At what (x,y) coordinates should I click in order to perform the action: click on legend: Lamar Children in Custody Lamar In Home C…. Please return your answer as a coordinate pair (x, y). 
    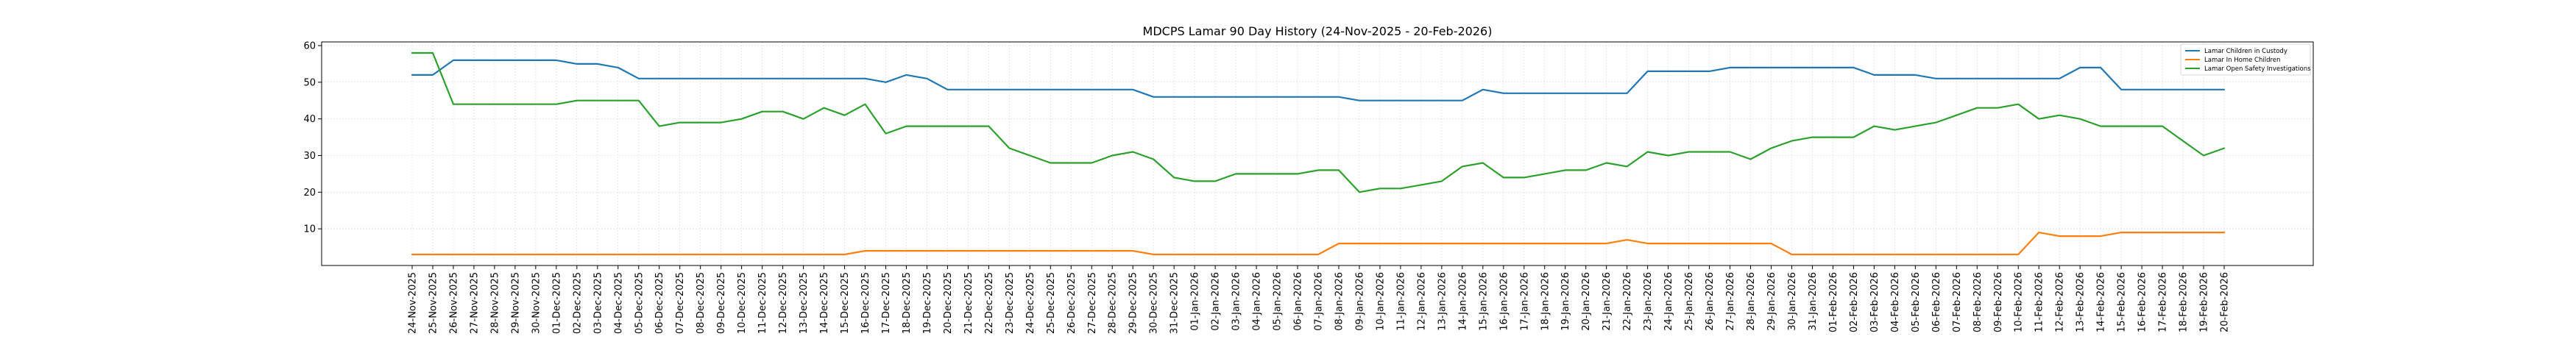
    Looking at the image, I should click on (2245, 59).